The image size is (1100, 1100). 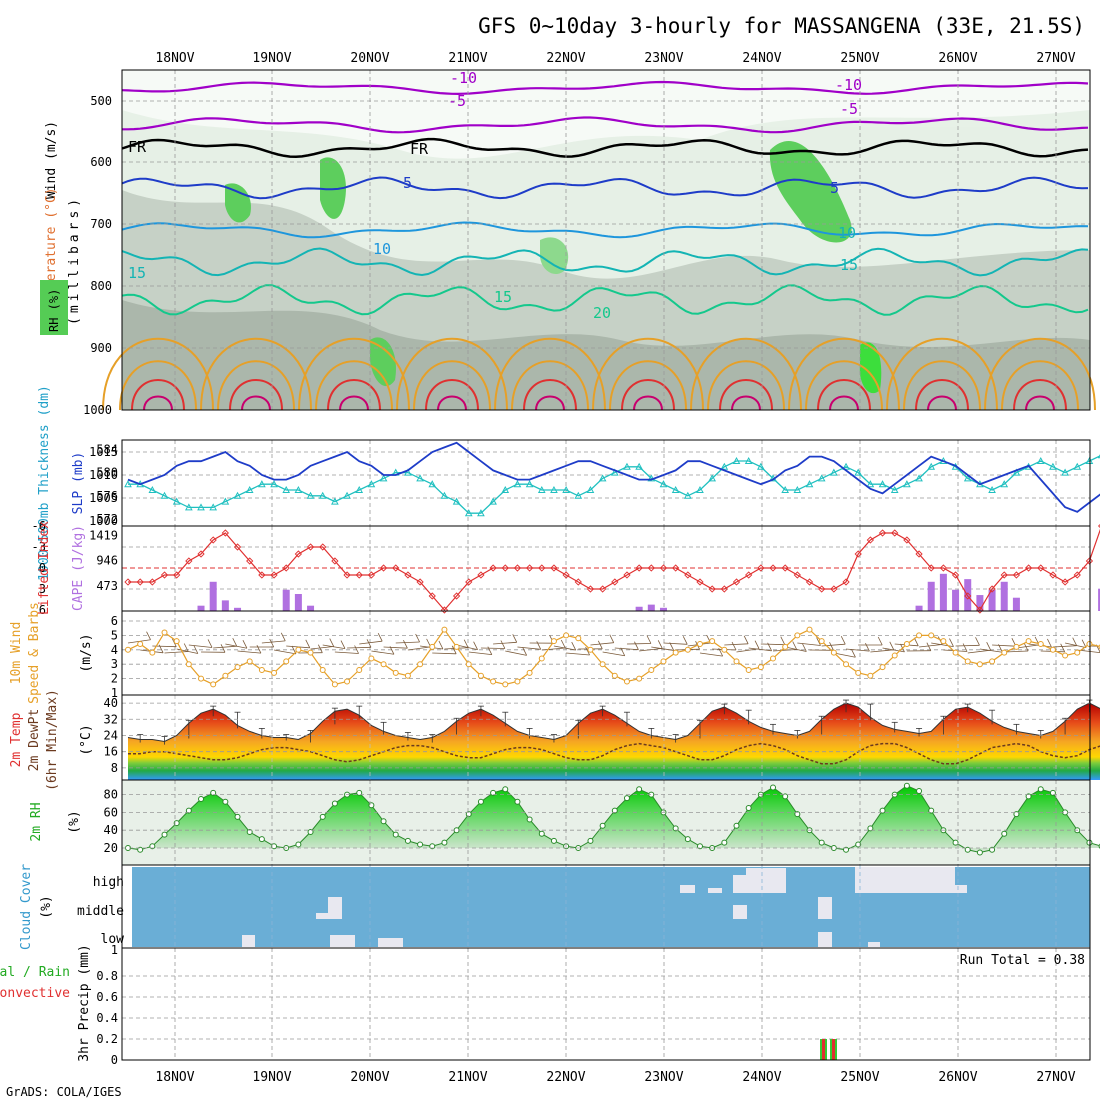 I want to click on cape-ylabel-cape: CAPE (J/kg), so click(x=78, y=568).